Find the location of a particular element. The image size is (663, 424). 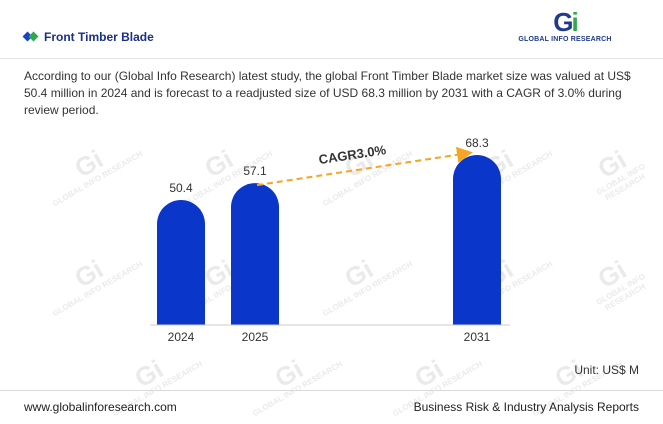

bar-2031 is located at coordinates (477, 240).